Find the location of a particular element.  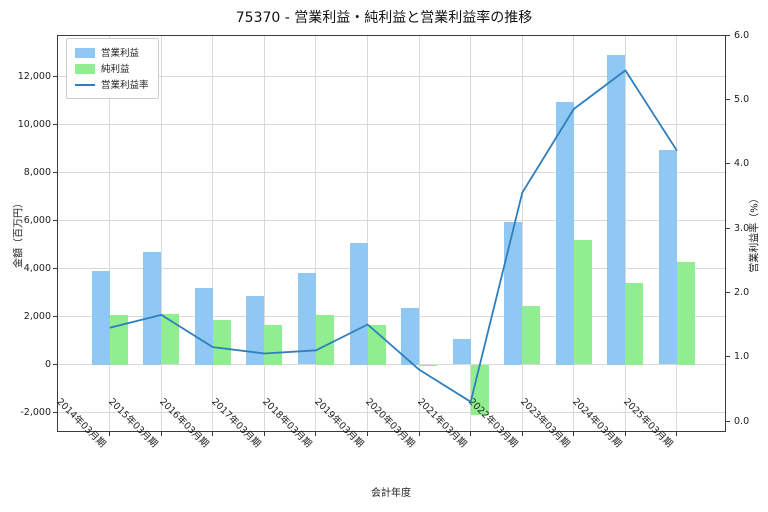

left-tick-label: 10,000 is located at coordinates (34, 124).